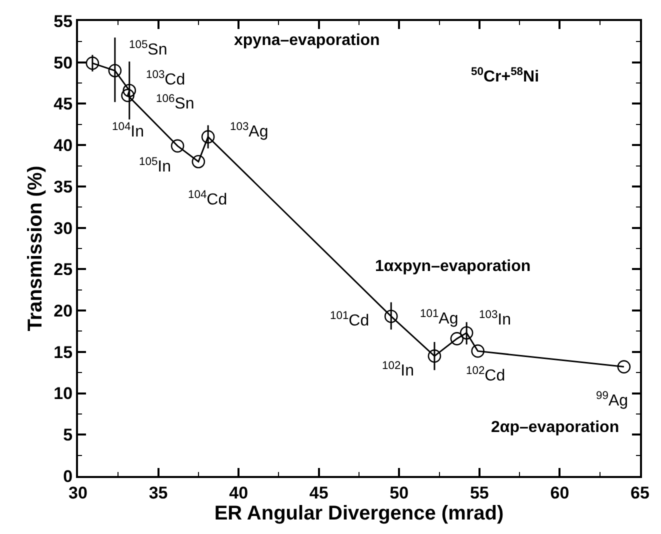  What do you see at coordinates (63, 62) in the screenshot?
I see `y-tick-label: 50` at bounding box center [63, 62].